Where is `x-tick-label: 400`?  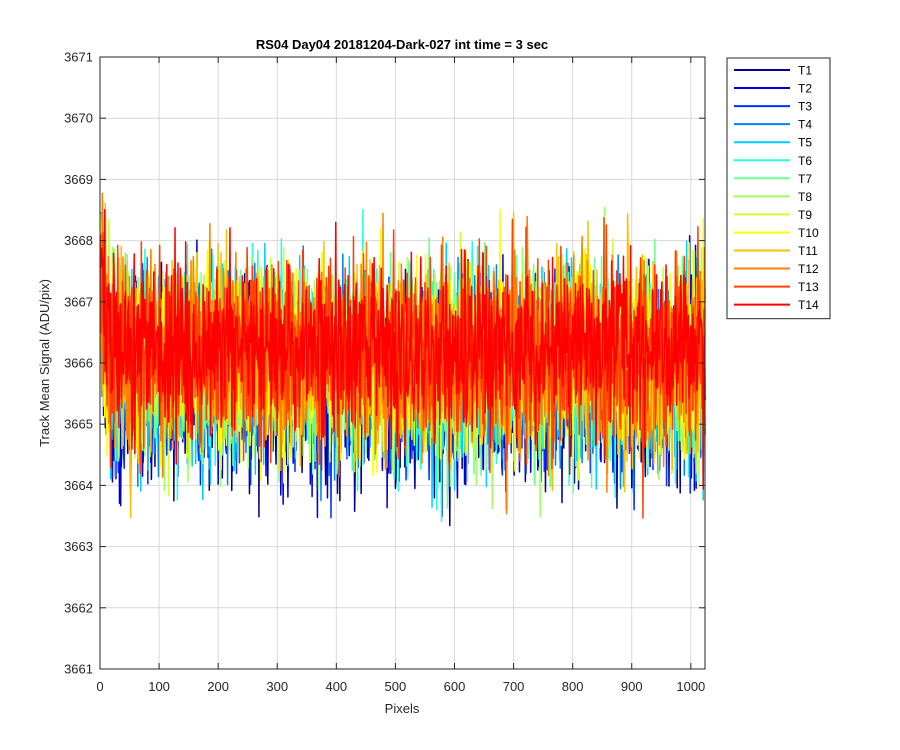
x-tick-label: 400 is located at coordinates (336, 686).